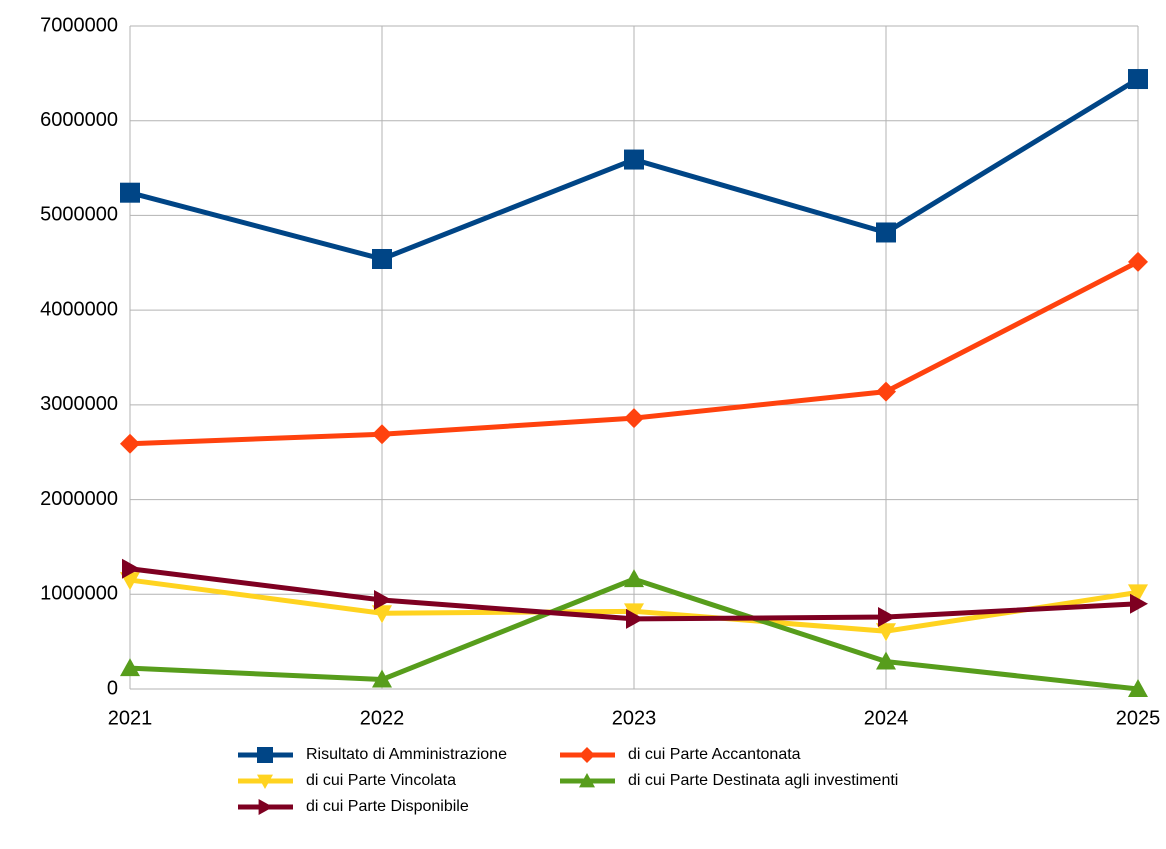 The height and width of the screenshot is (849, 1166). Describe the element at coordinates (886, 718) in the screenshot. I see `x-tick-label: 2024` at that location.